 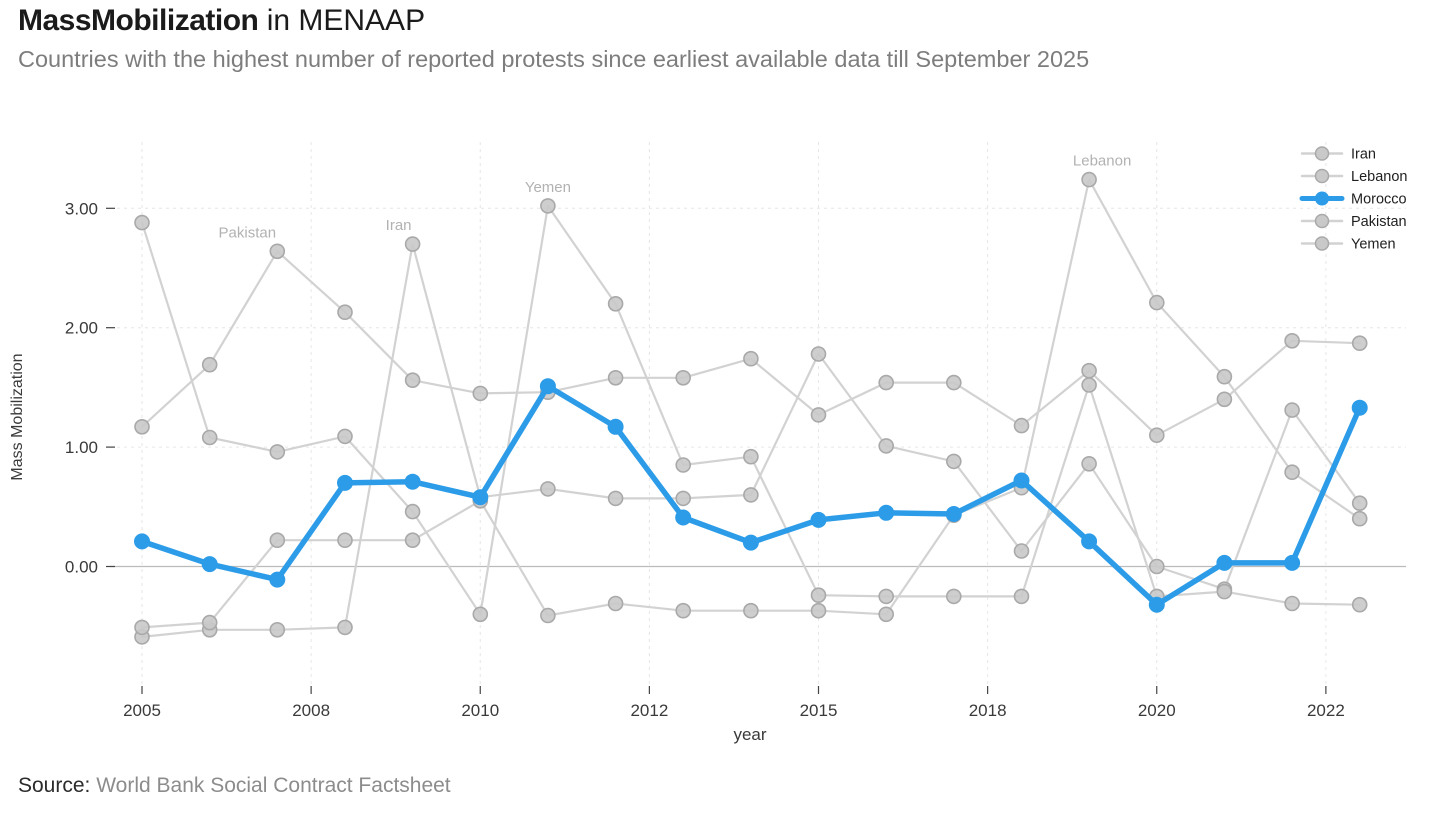 I want to click on x-tick-label: 2020, so click(x=1157, y=710).